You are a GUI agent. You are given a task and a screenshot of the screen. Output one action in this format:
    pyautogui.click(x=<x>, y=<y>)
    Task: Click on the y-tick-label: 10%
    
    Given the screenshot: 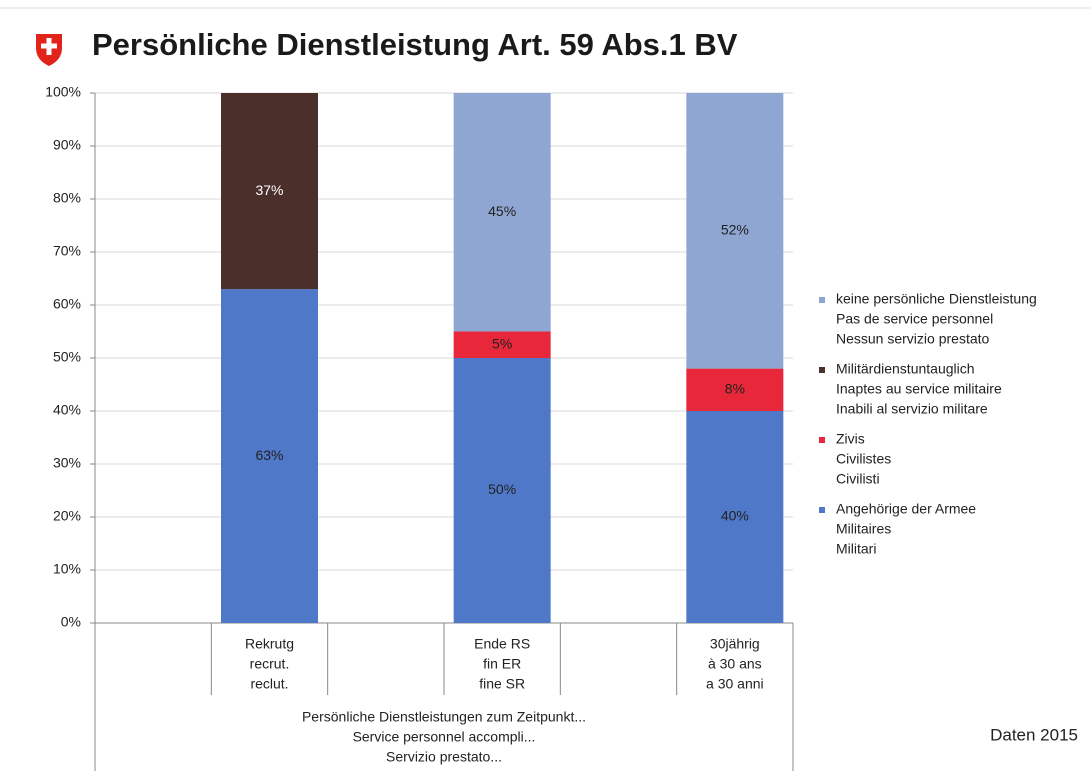 What is the action you would take?
    pyautogui.click(x=67, y=569)
    